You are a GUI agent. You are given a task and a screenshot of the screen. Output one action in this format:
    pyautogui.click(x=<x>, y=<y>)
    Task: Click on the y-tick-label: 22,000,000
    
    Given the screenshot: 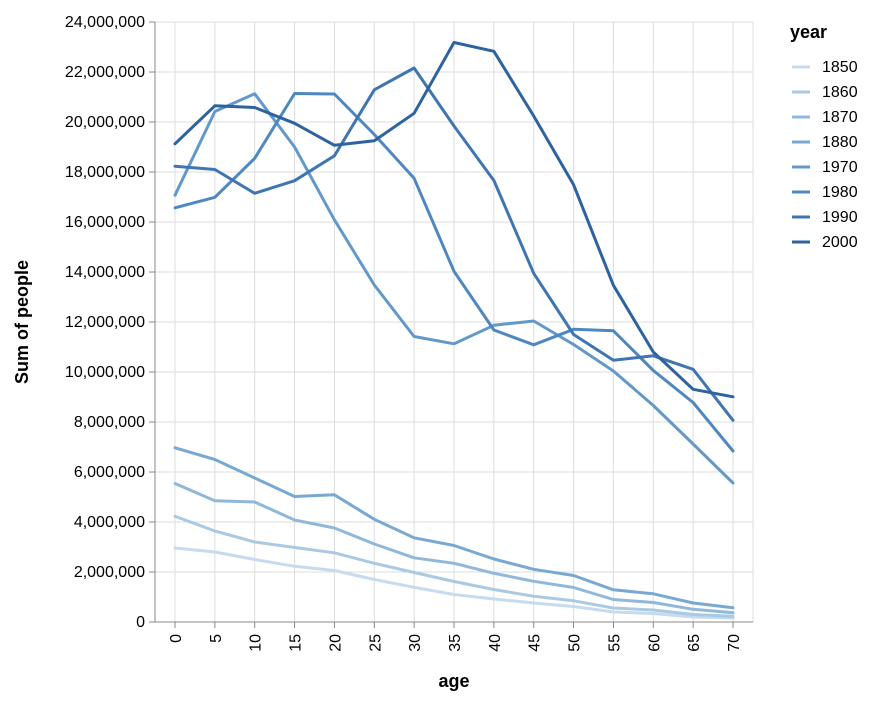 What is the action you would take?
    pyautogui.click(x=105, y=72)
    